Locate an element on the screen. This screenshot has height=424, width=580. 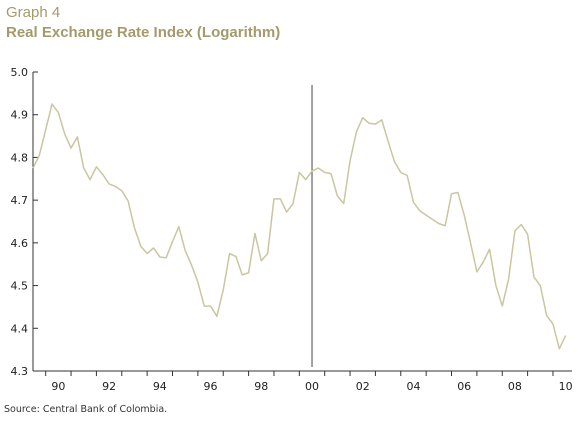
x-tick-label: 08 is located at coordinates (515, 386).